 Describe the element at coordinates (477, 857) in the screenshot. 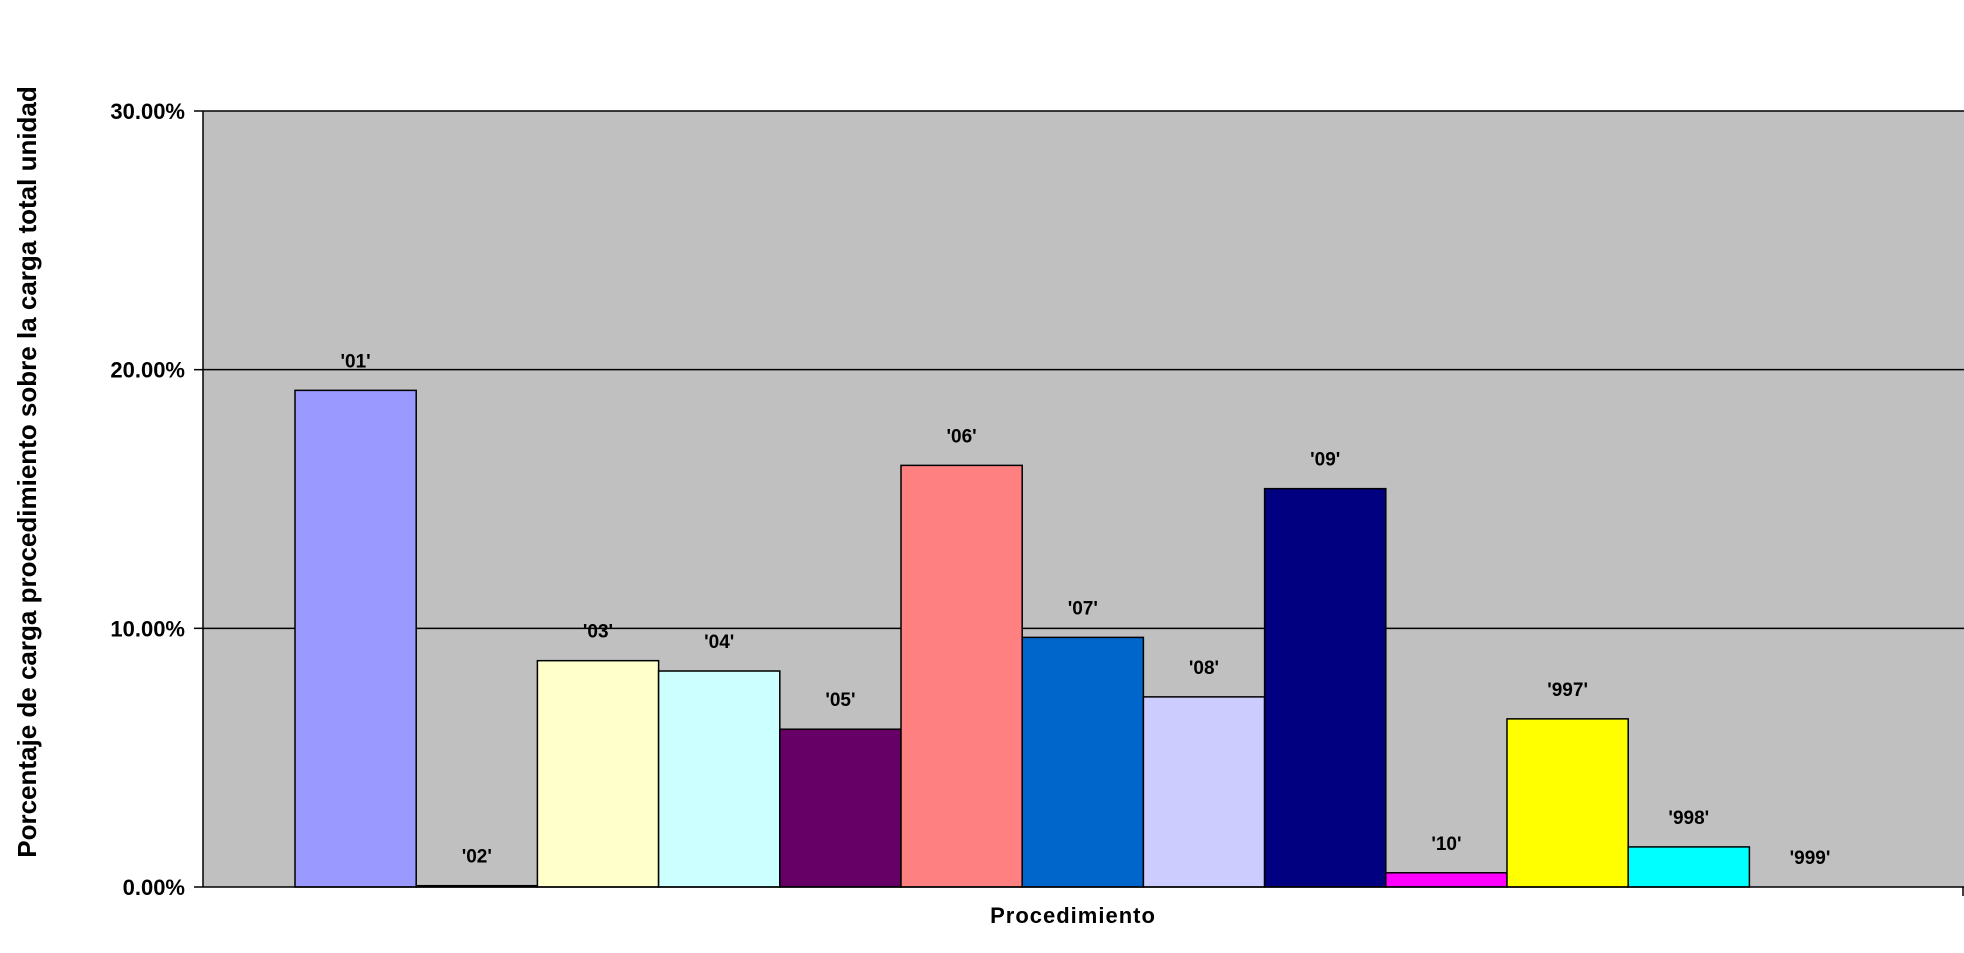

I see `bar-data-label: '02'` at that location.